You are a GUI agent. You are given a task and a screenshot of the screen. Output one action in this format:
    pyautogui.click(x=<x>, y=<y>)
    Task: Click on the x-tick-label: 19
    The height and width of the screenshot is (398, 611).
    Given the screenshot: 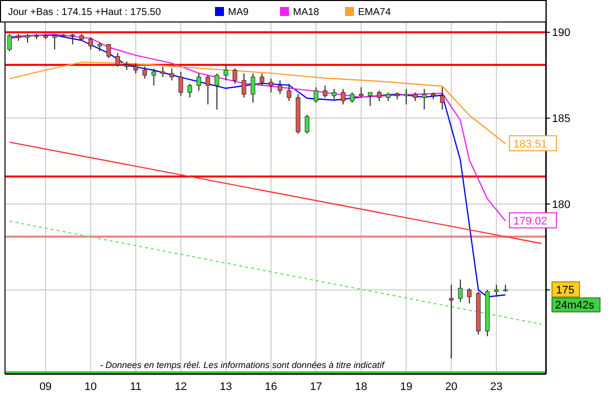 What is the action you would take?
    pyautogui.click(x=406, y=387)
    